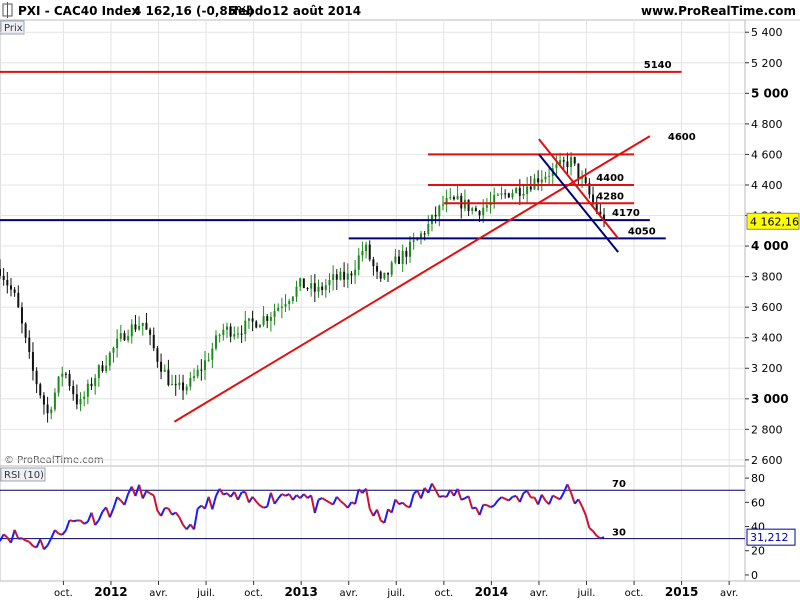 This screenshot has height=604, width=800. Describe the element at coordinates (491, 592) in the screenshot. I see `time-tick-label: 2014` at that location.